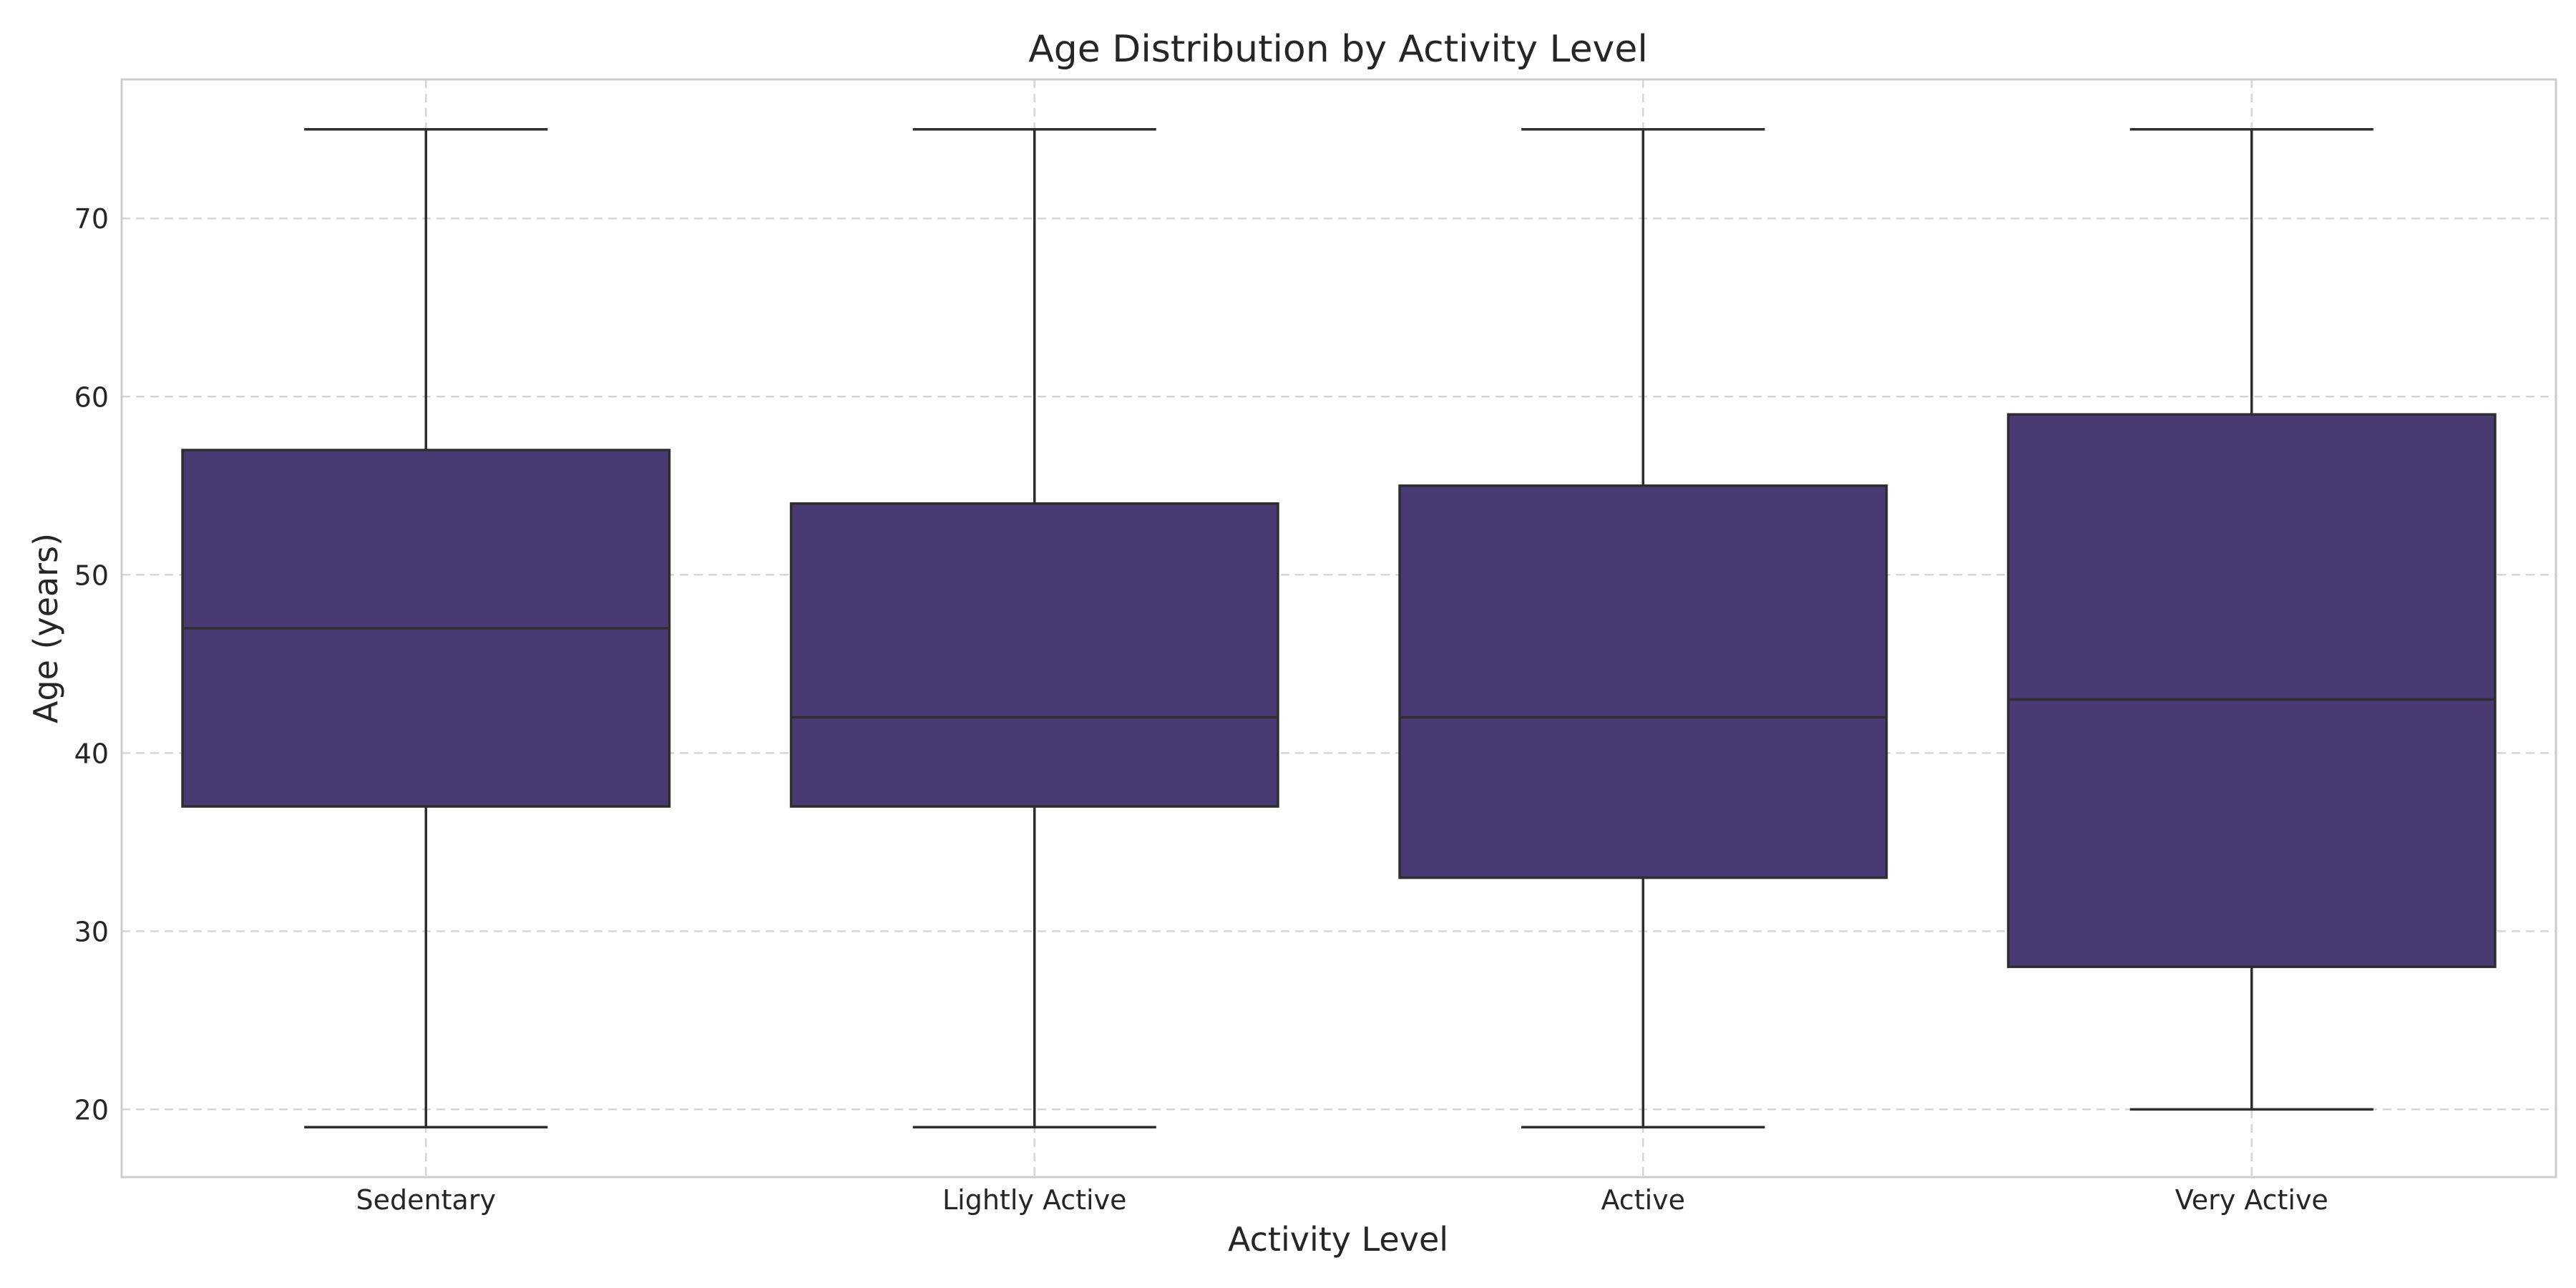 The width and height of the screenshot is (2576, 1288). I want to click on y-axis-label: Age (years), so click(45, 628).